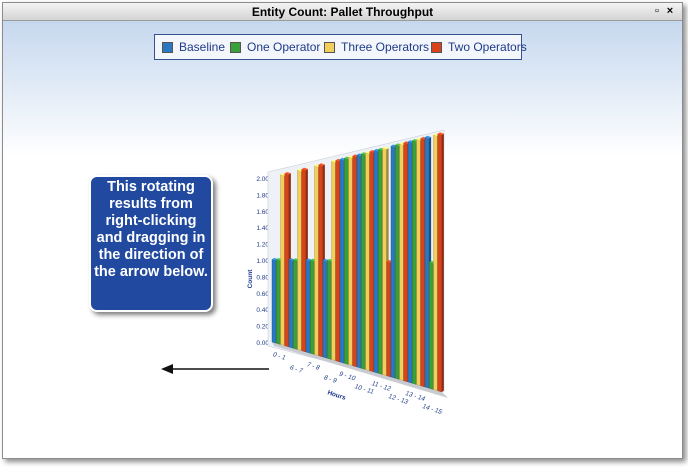  I want to click on legend-label: Baseline, so click(202, 47).